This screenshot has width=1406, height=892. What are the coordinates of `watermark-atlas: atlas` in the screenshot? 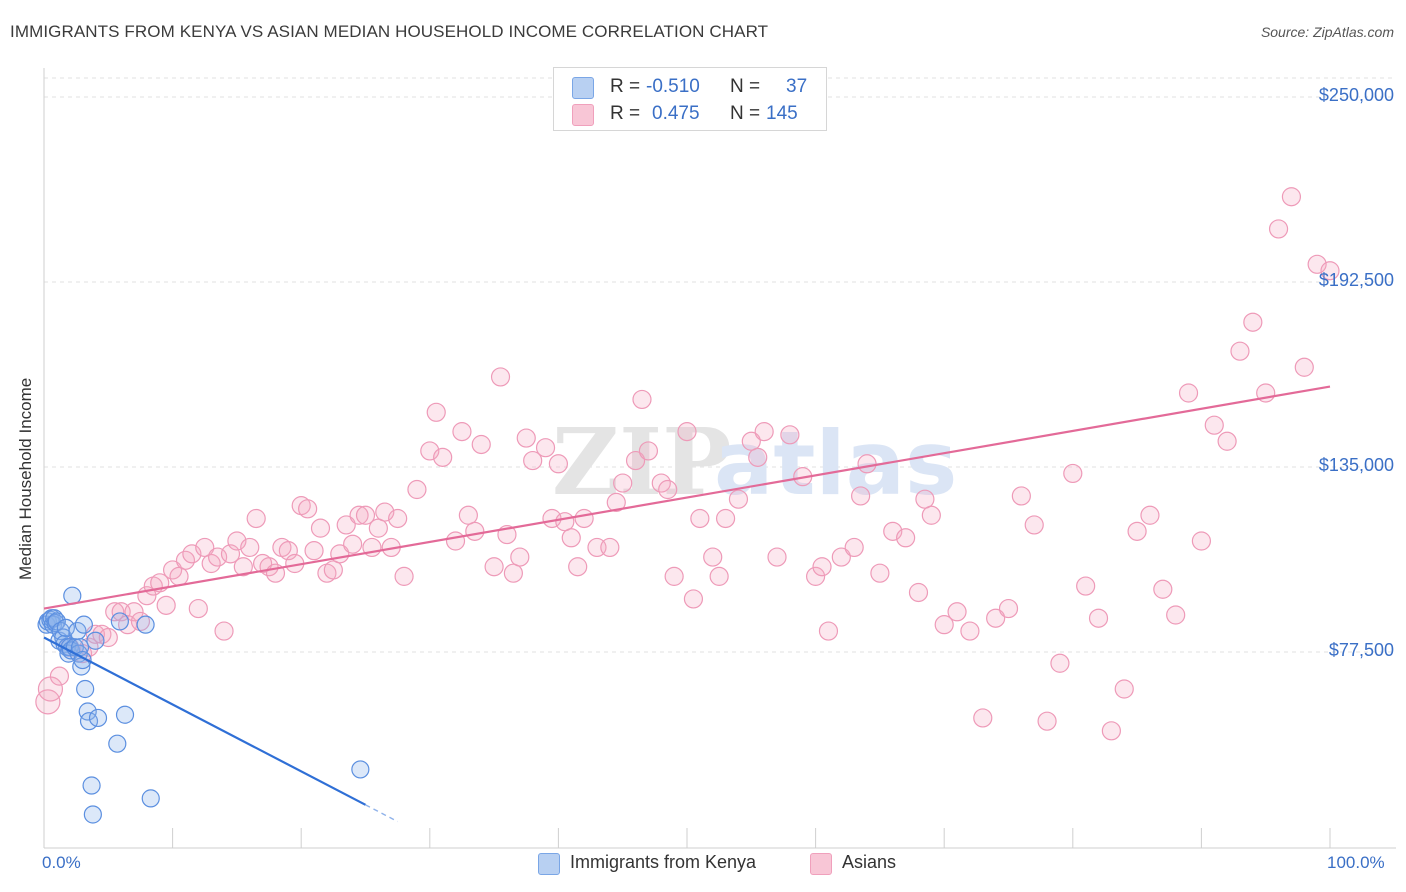 It's located at (835, 463).